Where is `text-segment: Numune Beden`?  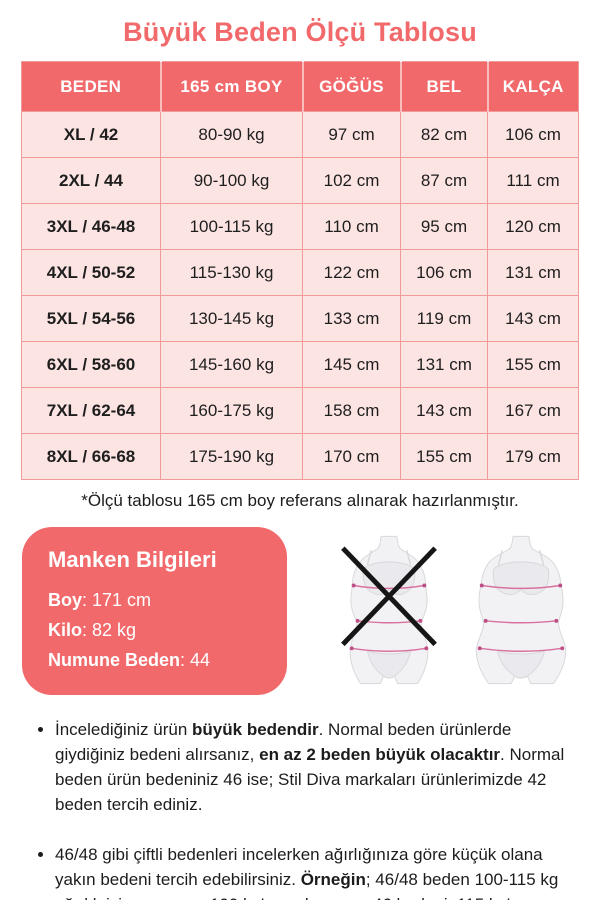
text-segment: Numune Beden is located at coordinates (114, 660).